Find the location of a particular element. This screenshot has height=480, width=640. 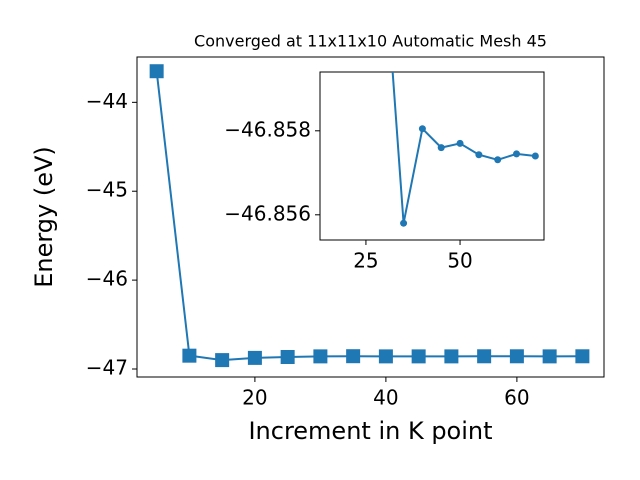

y-tick-label: −45 is located at coordinates (107, 190).